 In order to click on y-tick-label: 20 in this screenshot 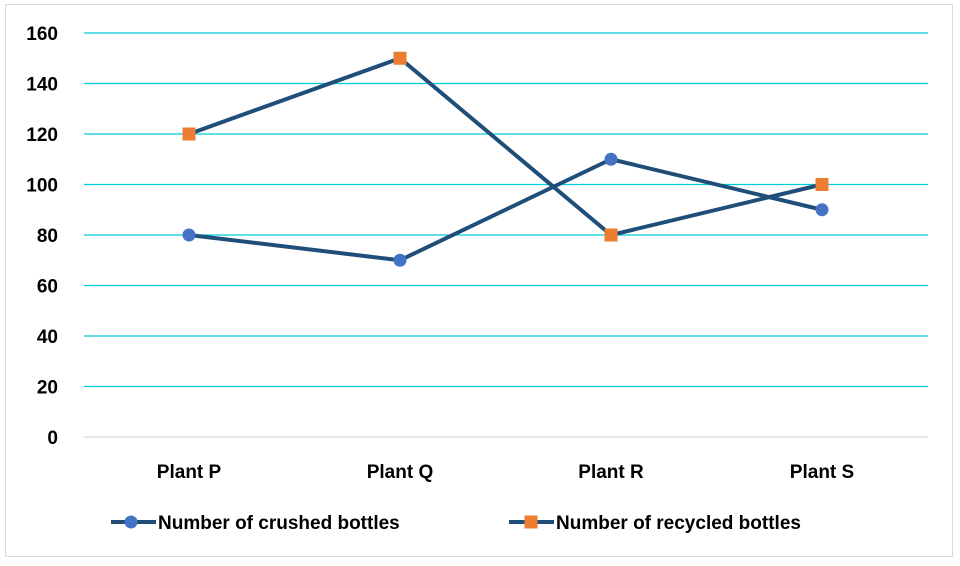, I will do `click(47, 388)`.